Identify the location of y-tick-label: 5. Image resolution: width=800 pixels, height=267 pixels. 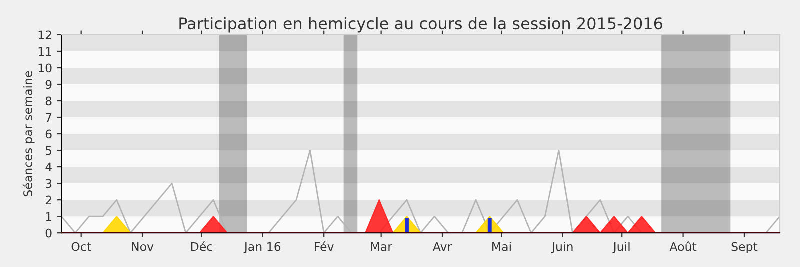
(49, 151).